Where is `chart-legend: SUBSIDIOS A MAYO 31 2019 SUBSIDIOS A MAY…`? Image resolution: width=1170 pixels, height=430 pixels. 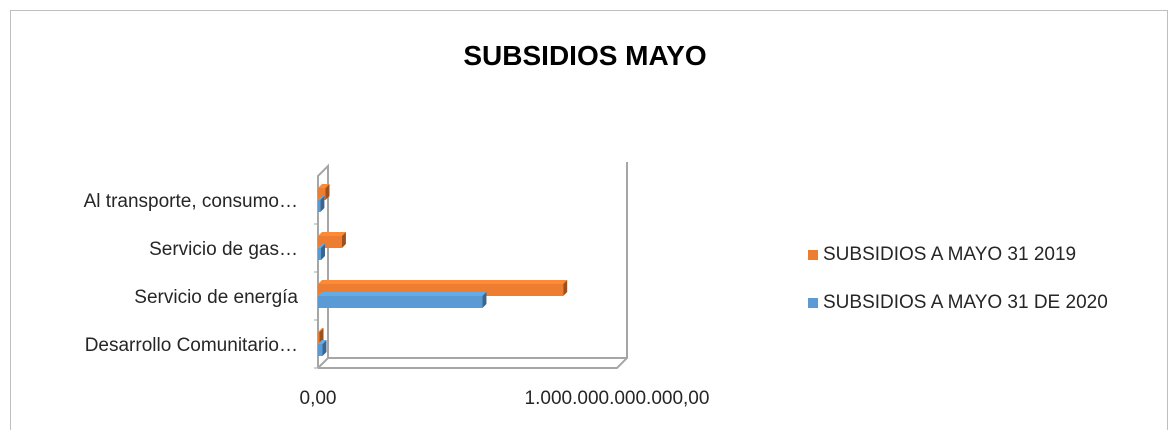 chart-legend: SUBSIDIOS A MAYO 31 2019 SUBSIDIOS A MAY… is located at coordinates (958, 290).